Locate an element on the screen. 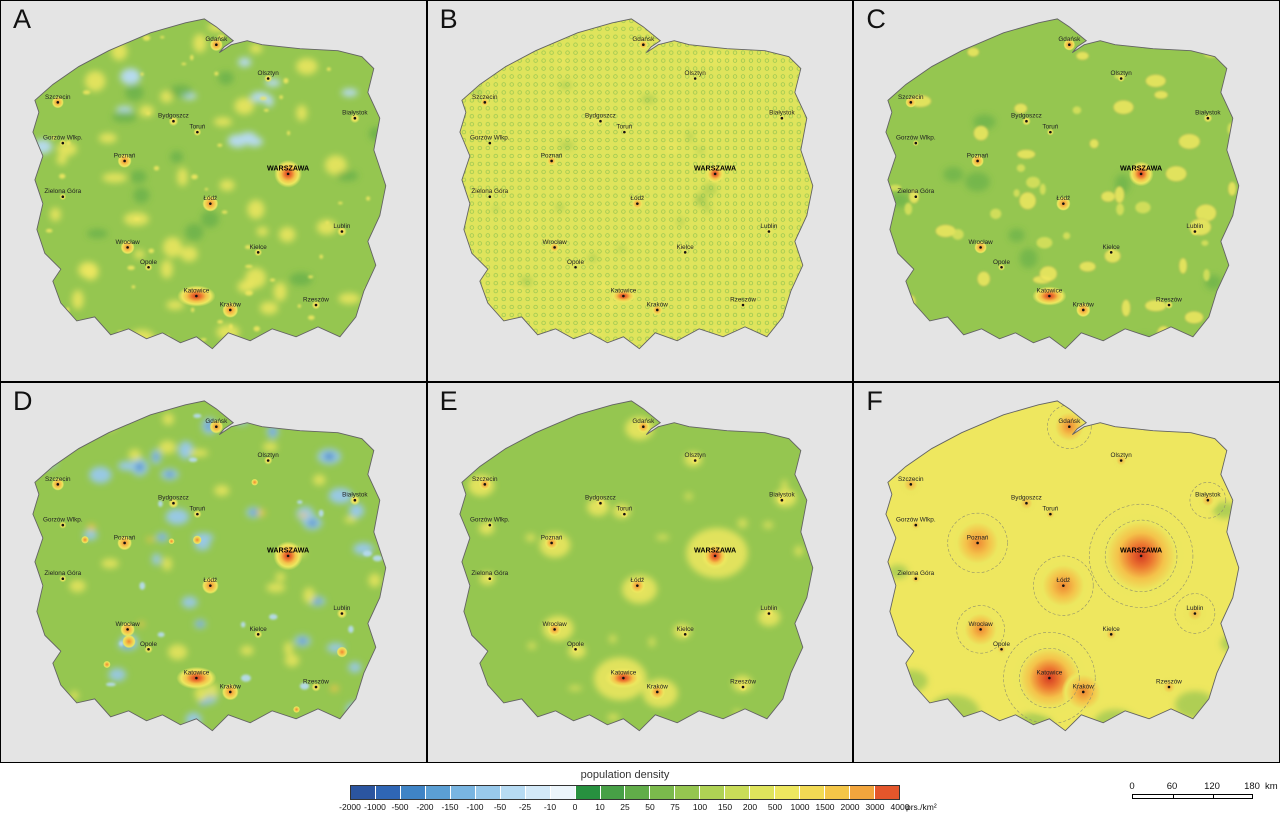 The image size is (1280, 834). legend-tick-label: -100 is located at coordinates (475, 807).